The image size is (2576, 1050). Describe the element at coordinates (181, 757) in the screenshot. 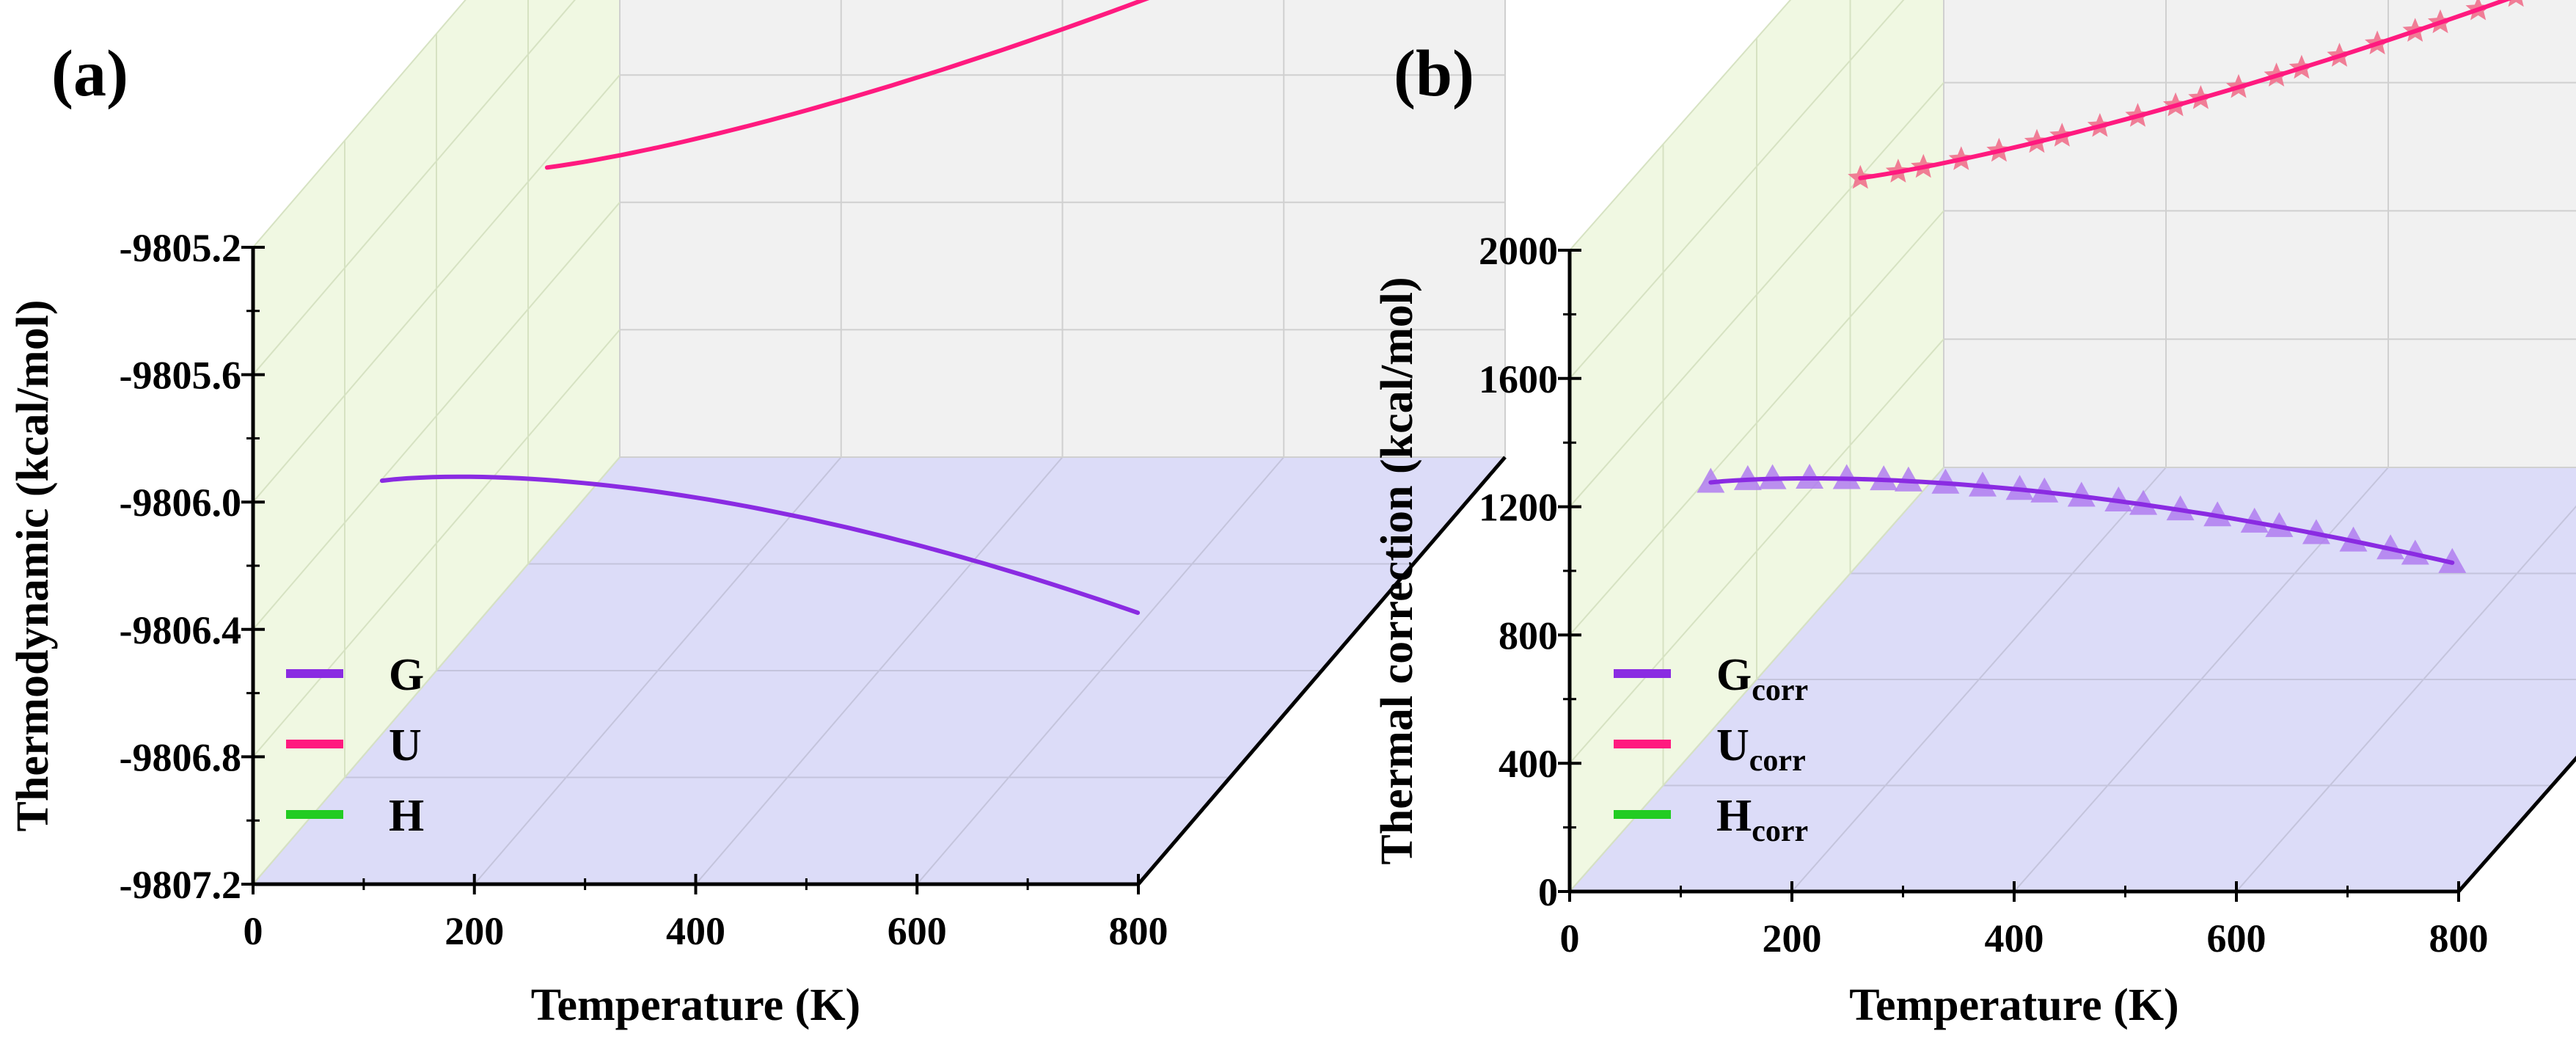

I see `y-tick-label: -9806.8` at that location.